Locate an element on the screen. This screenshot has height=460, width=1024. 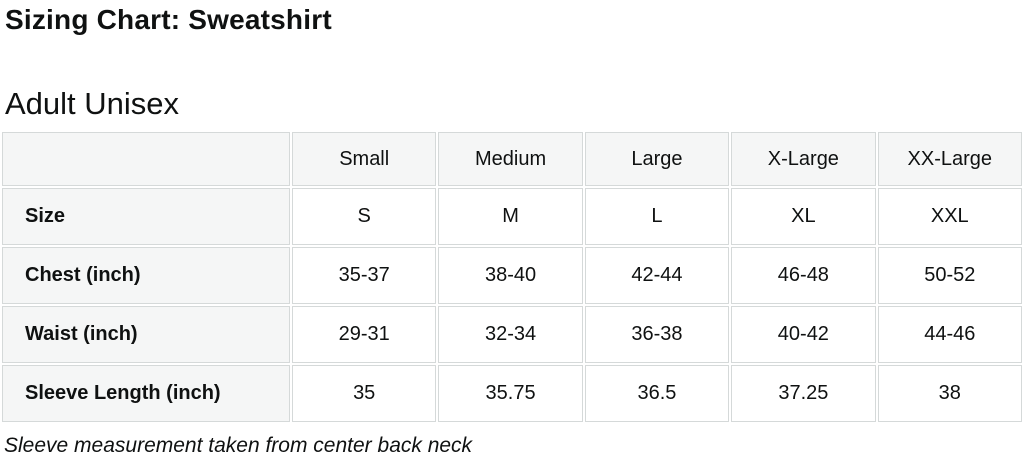
row-label-waist: Waist (inch) is located at coordinates (146, 334).